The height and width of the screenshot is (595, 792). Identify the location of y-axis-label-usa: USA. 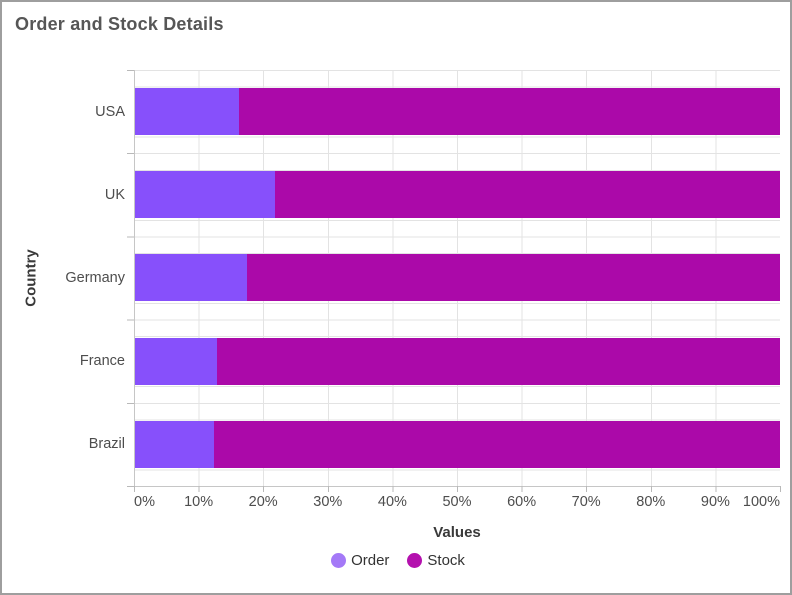
(110, 111).